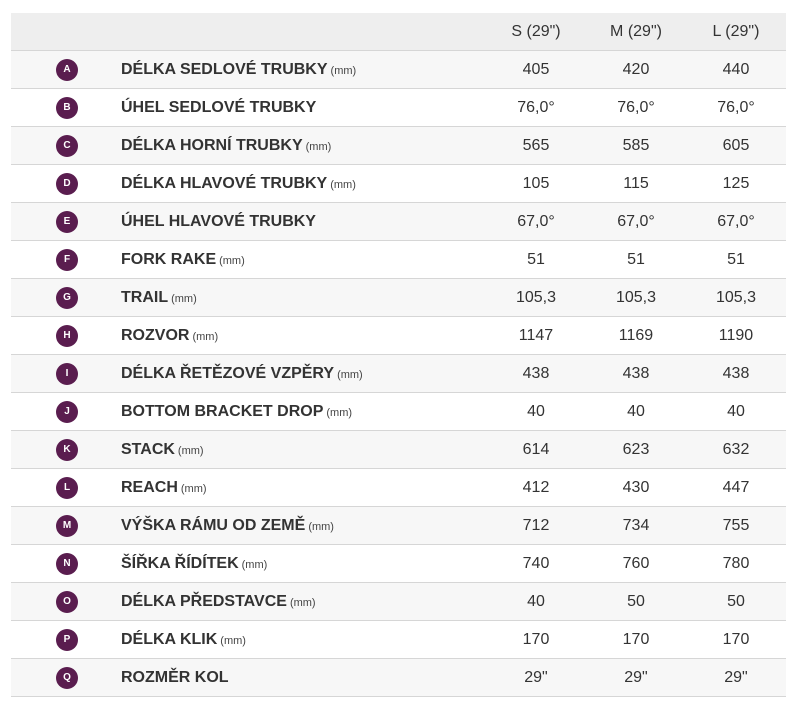  I want to click on measurement-name: ÚHEL SEDLOVÉ TRUBKY, so click(219, 107).